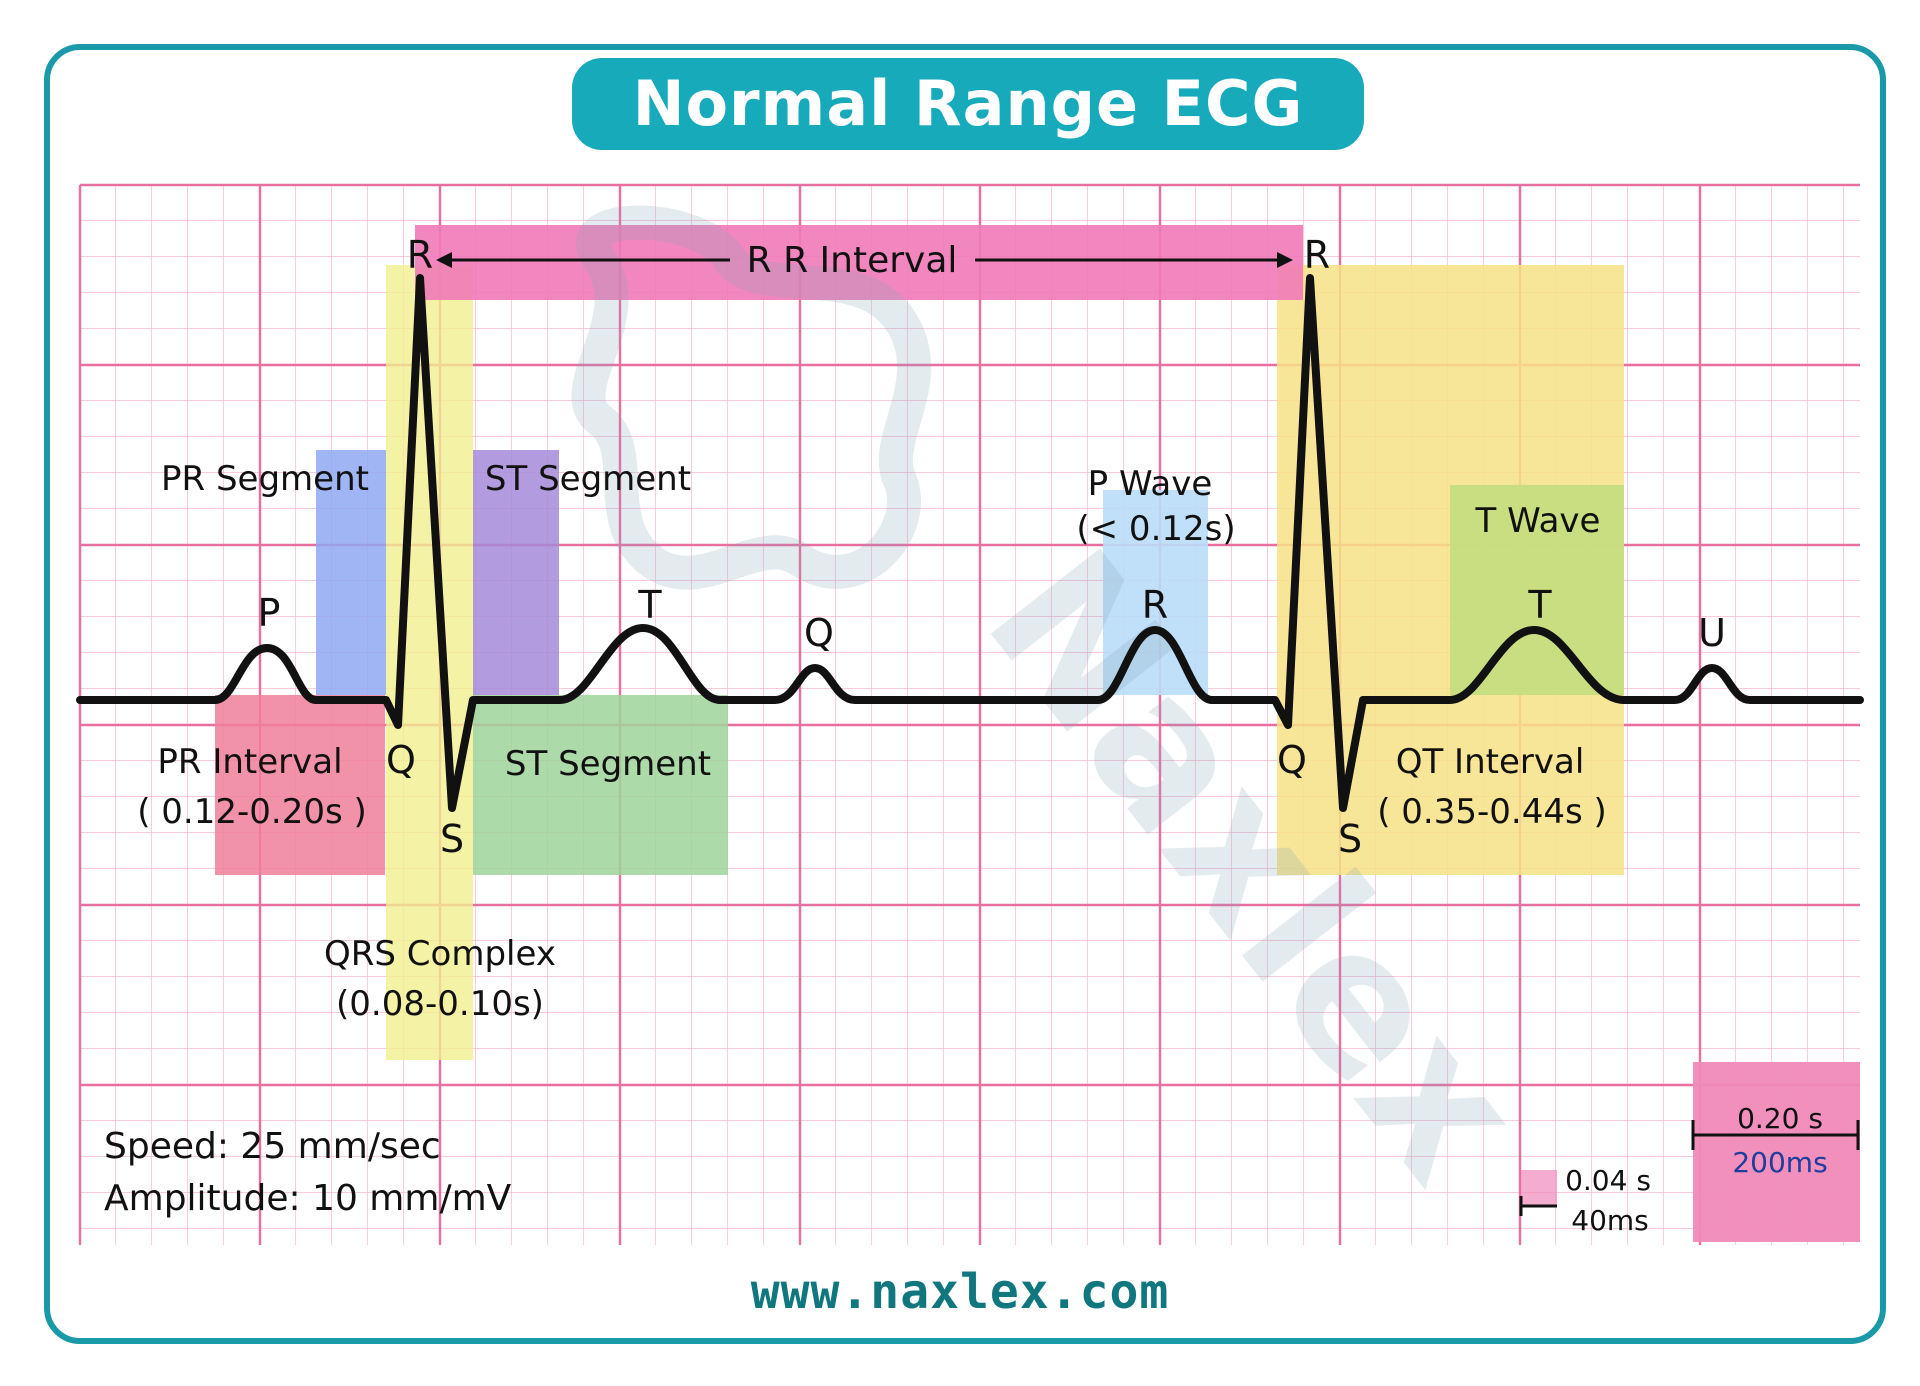 The width and height of the screenshot is (1920, 1386). I want to click on pr-interval-region, so click(300, 785).